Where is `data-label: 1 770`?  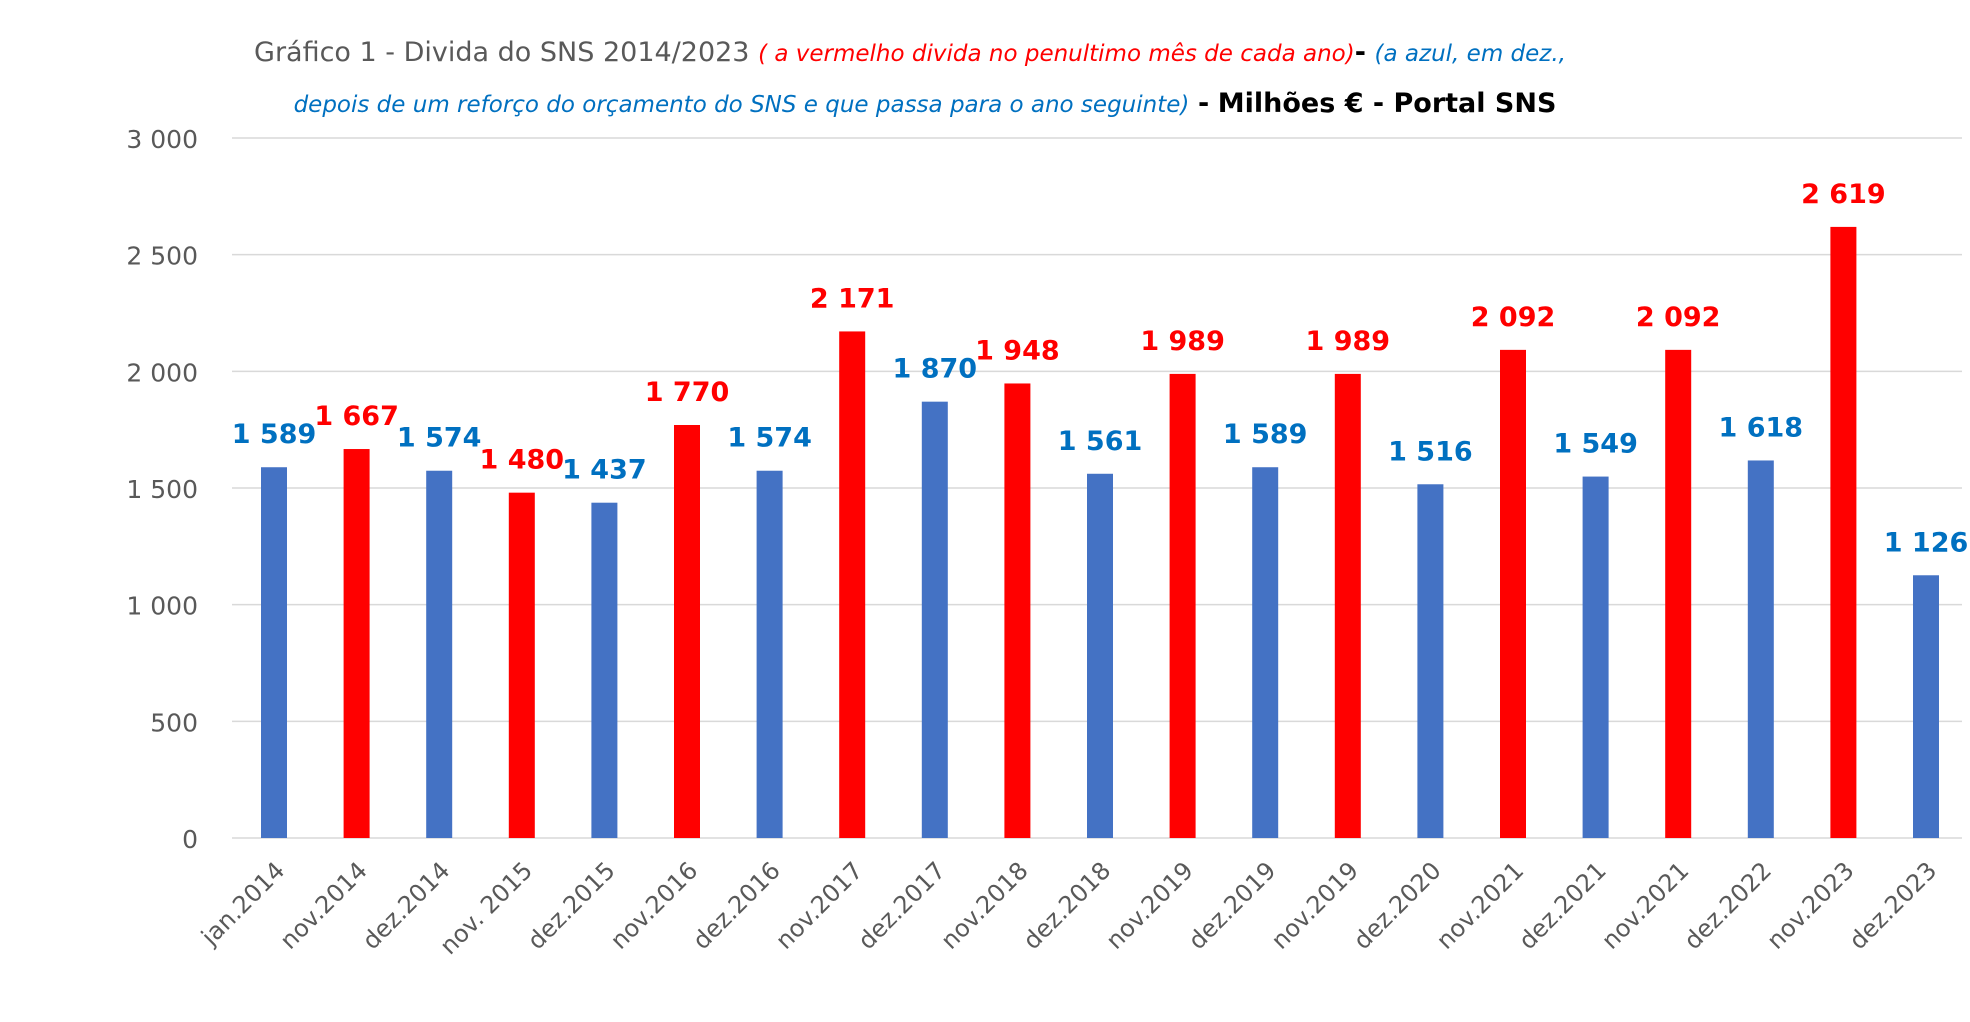
data-label: 1 770 is located at coordinates (687, 392).